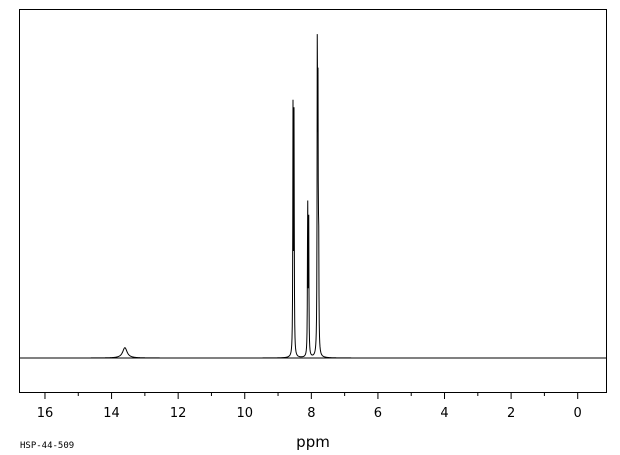  What do you see at coordinates (311, 413) in the screenshot?
I see `tick-label: 8` at bounding box center [311, 413].